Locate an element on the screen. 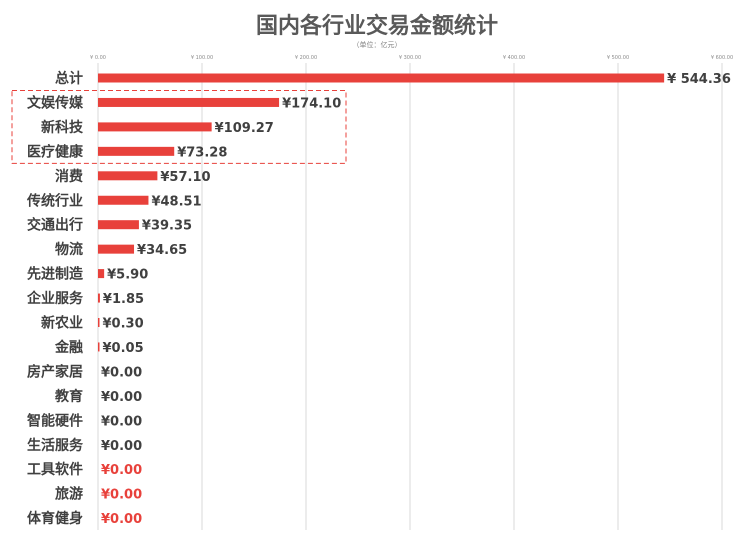  x-tick-label: ¥ 100.00 is located at coordinates (202, 58).